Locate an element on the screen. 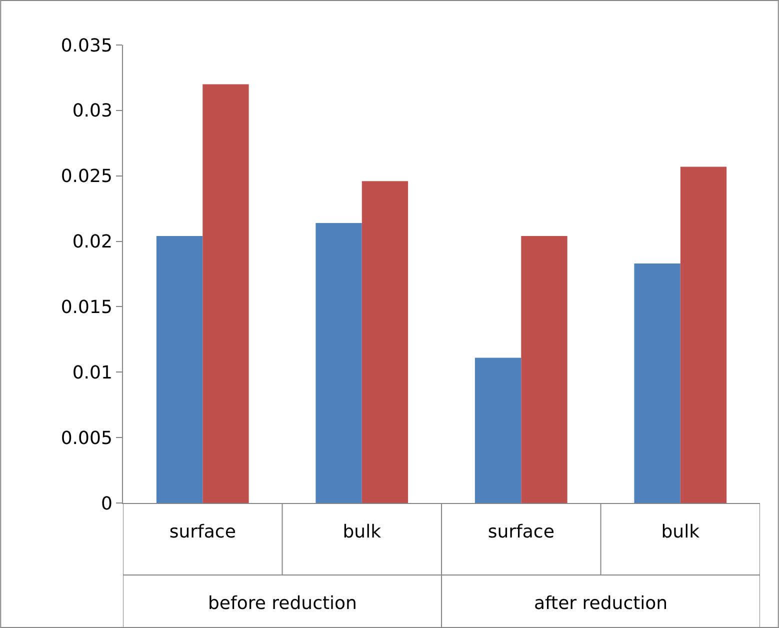 The width and height of the screenshot is (779, 628). y-tick-label: 0.035 is located at coordinates (86, 45).